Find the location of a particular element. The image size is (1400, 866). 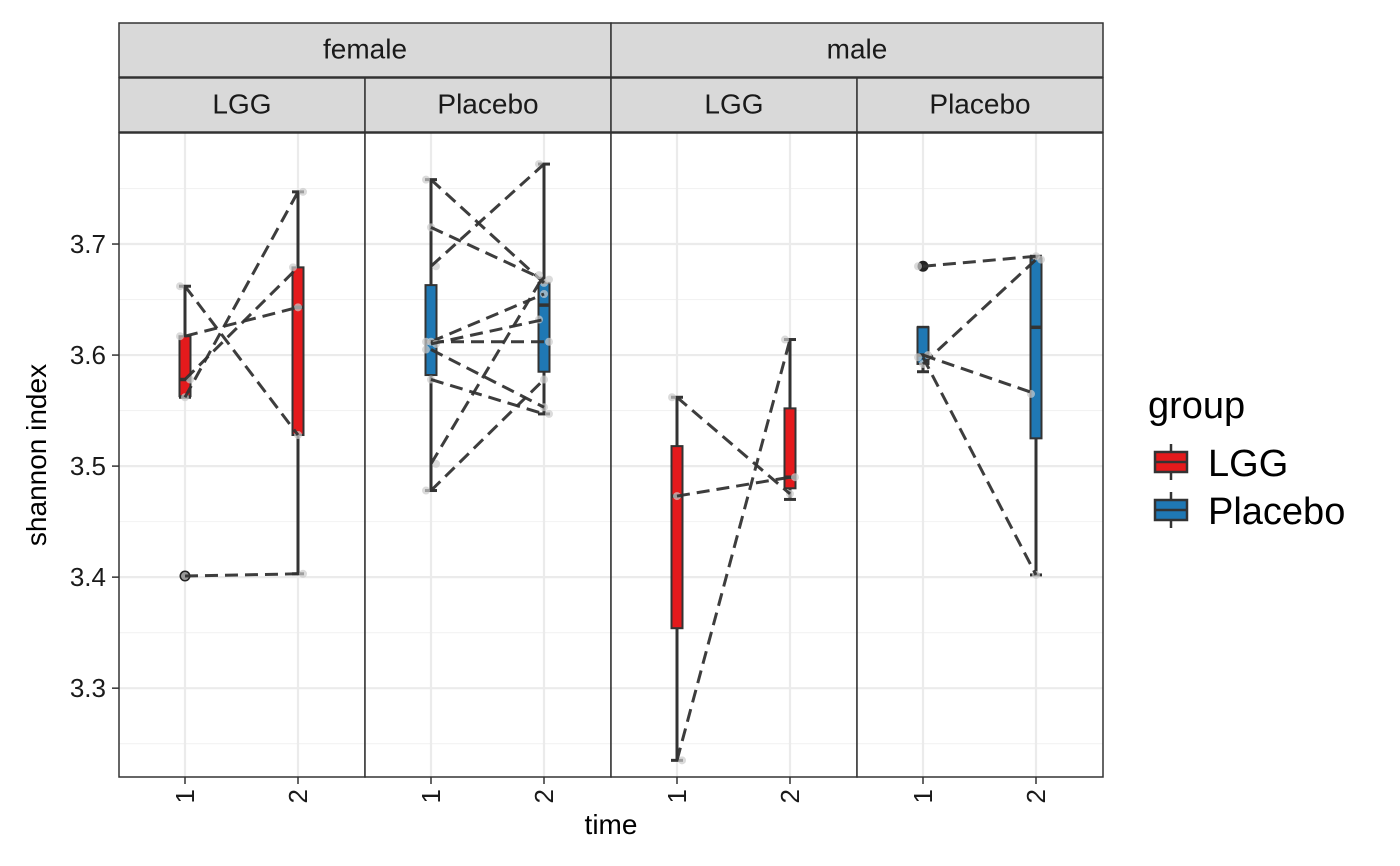

y-tick-label: 3.4 is located at coordinates (88, 577).